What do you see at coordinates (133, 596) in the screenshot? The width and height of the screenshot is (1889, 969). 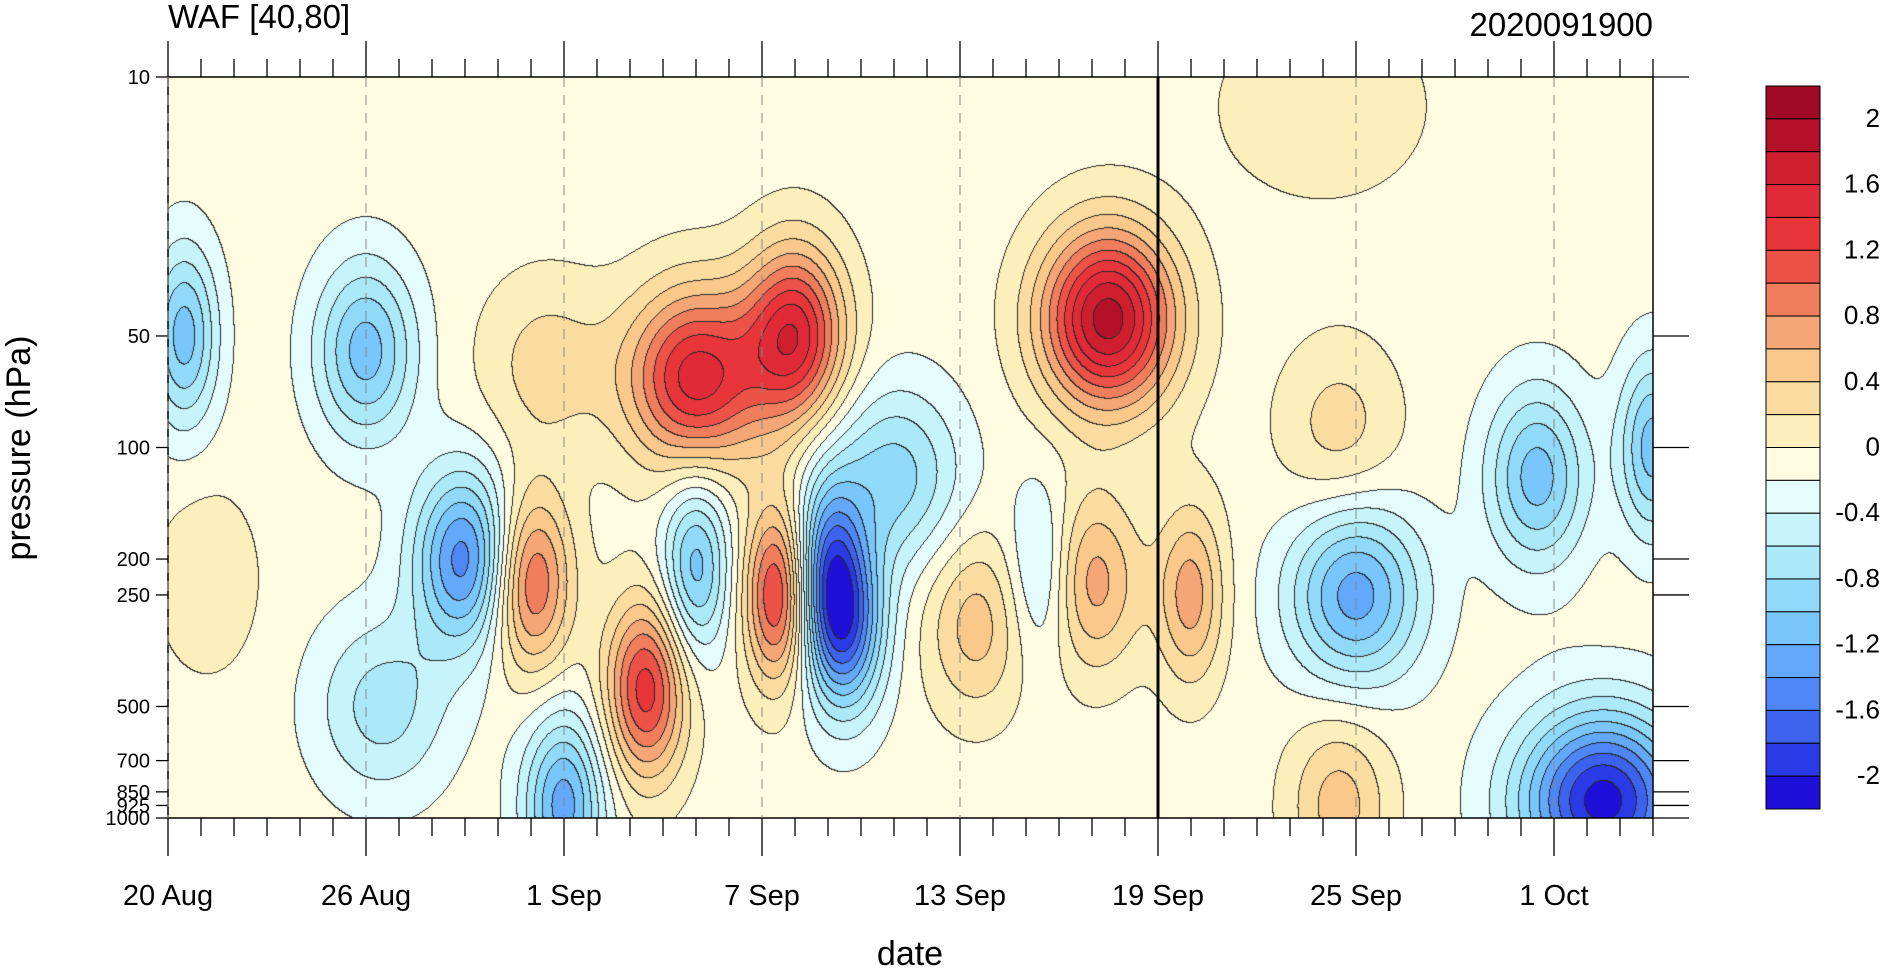 I see `y-tick-label: 250` at bounding box center [133, 596].